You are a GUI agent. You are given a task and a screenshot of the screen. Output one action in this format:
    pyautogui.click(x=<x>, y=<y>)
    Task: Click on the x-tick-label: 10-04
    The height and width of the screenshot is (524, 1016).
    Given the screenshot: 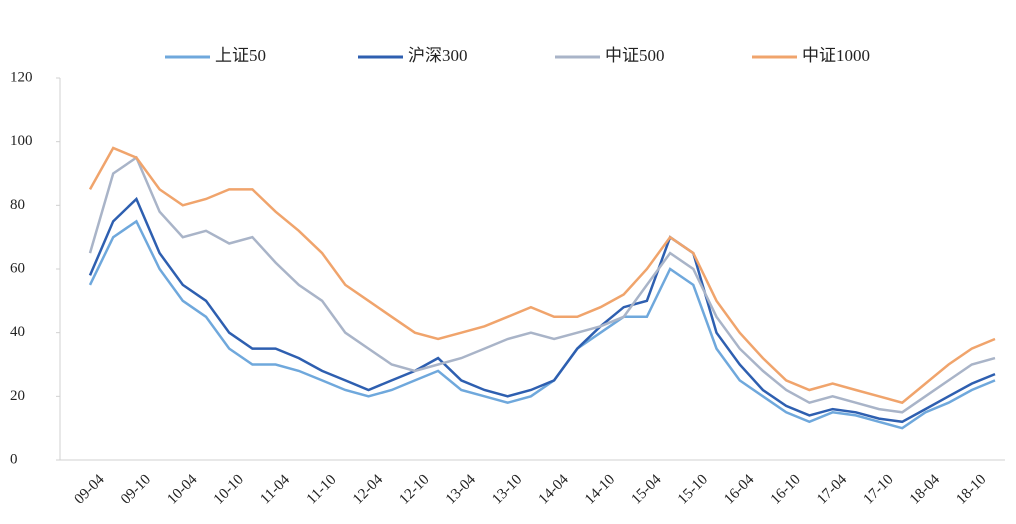 What is the action you would take?
    pyautogui.click(x=182, y=489)
    